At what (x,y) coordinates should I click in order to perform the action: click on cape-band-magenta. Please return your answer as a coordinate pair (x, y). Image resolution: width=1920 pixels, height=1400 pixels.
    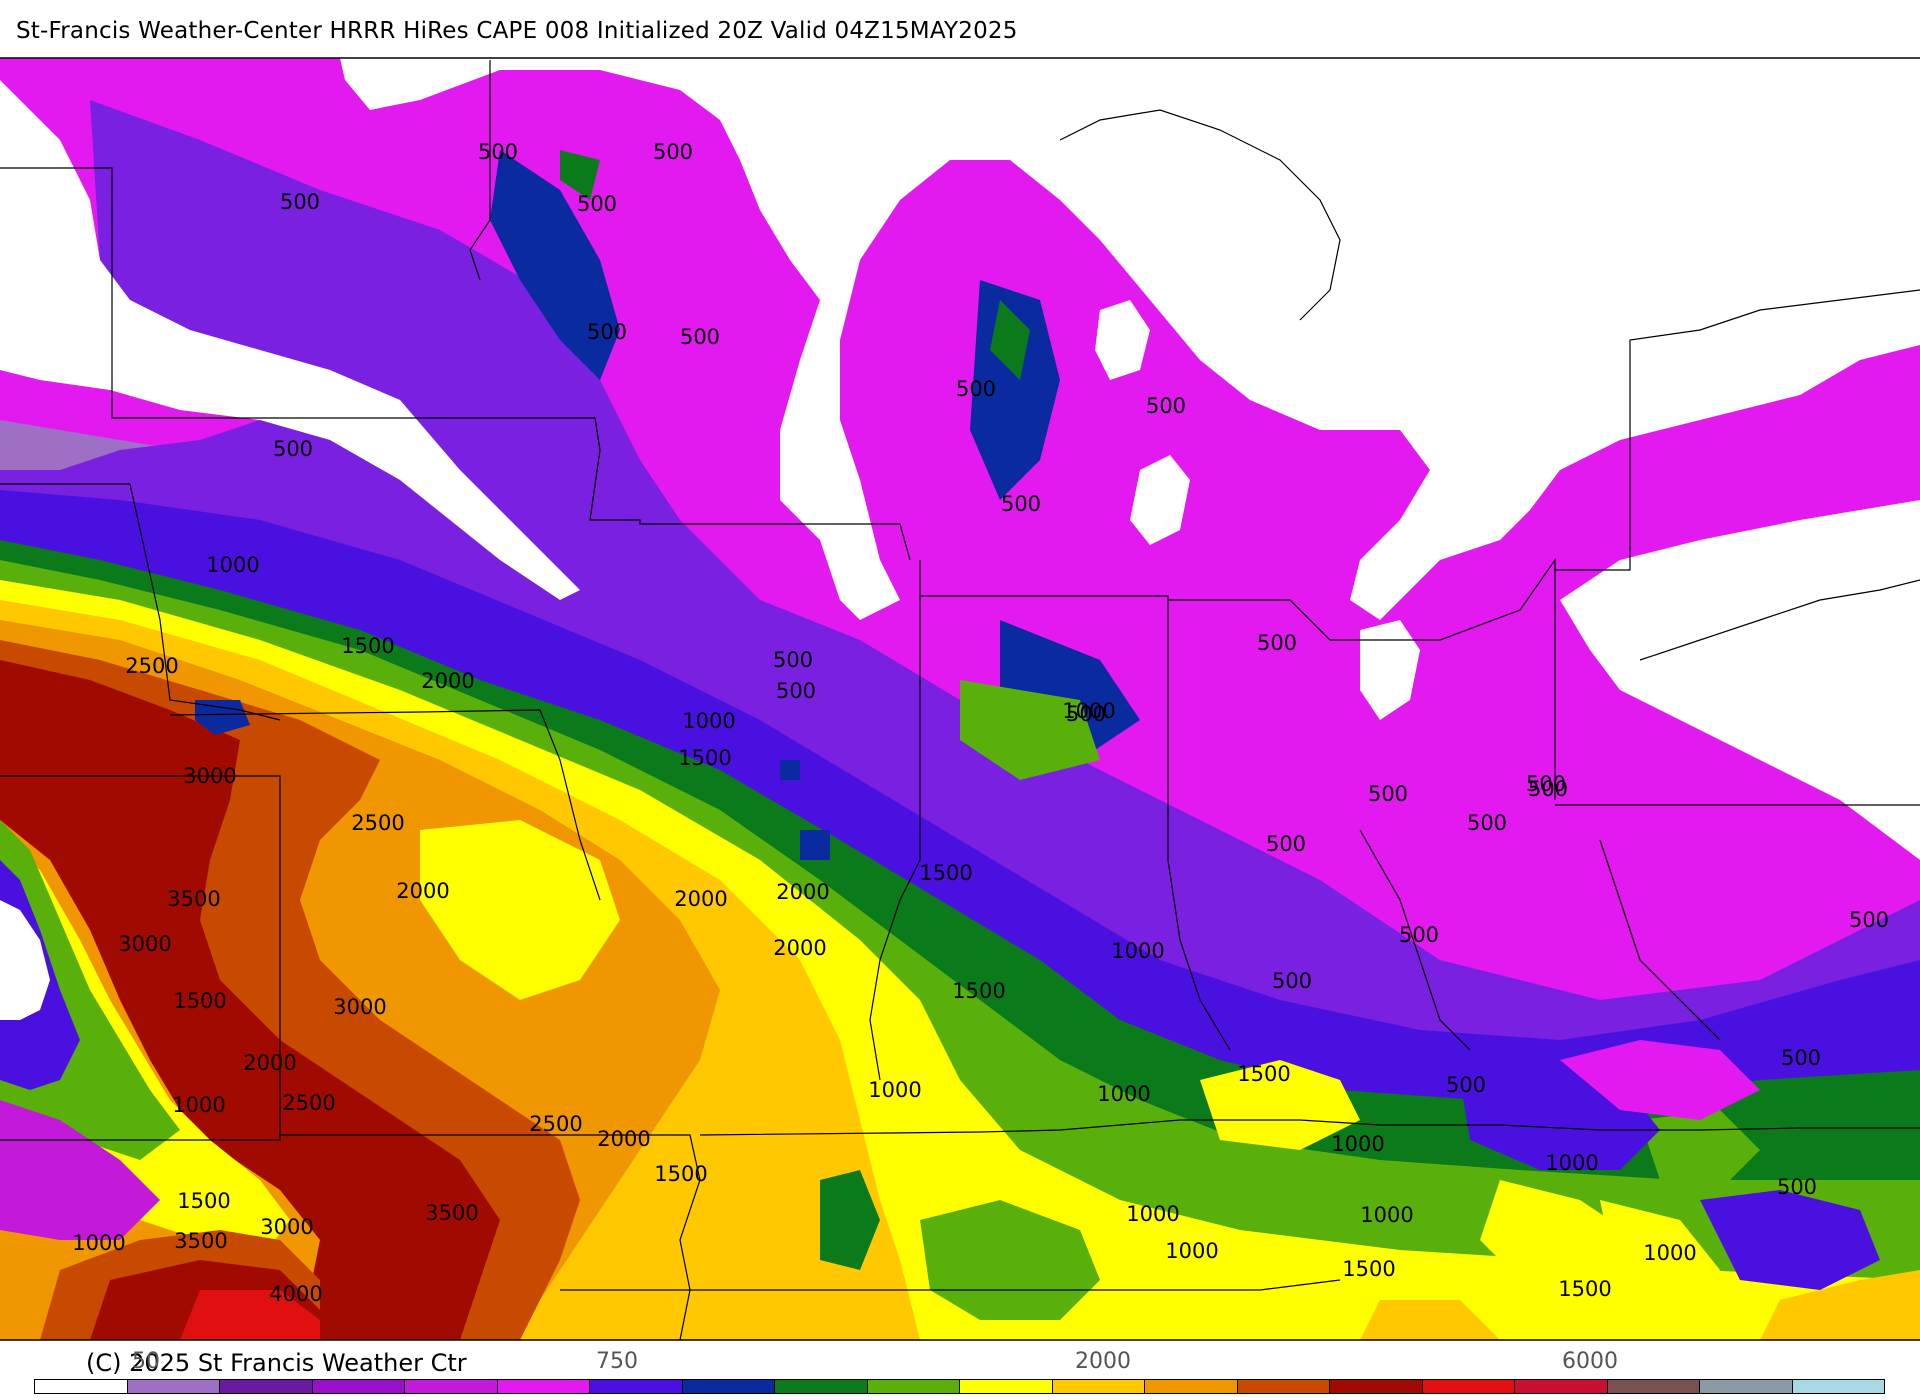
    Looking at the image, I should click on (1660, 1080).